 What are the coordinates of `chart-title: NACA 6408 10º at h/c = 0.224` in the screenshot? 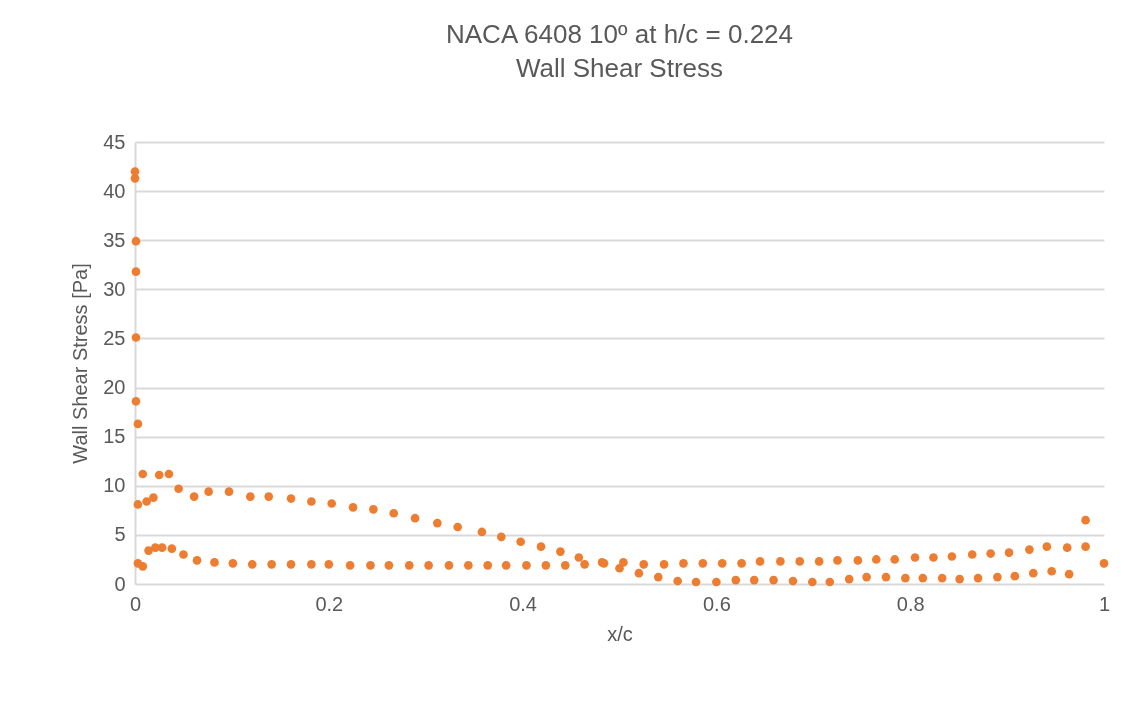 It's located at (619, 34).